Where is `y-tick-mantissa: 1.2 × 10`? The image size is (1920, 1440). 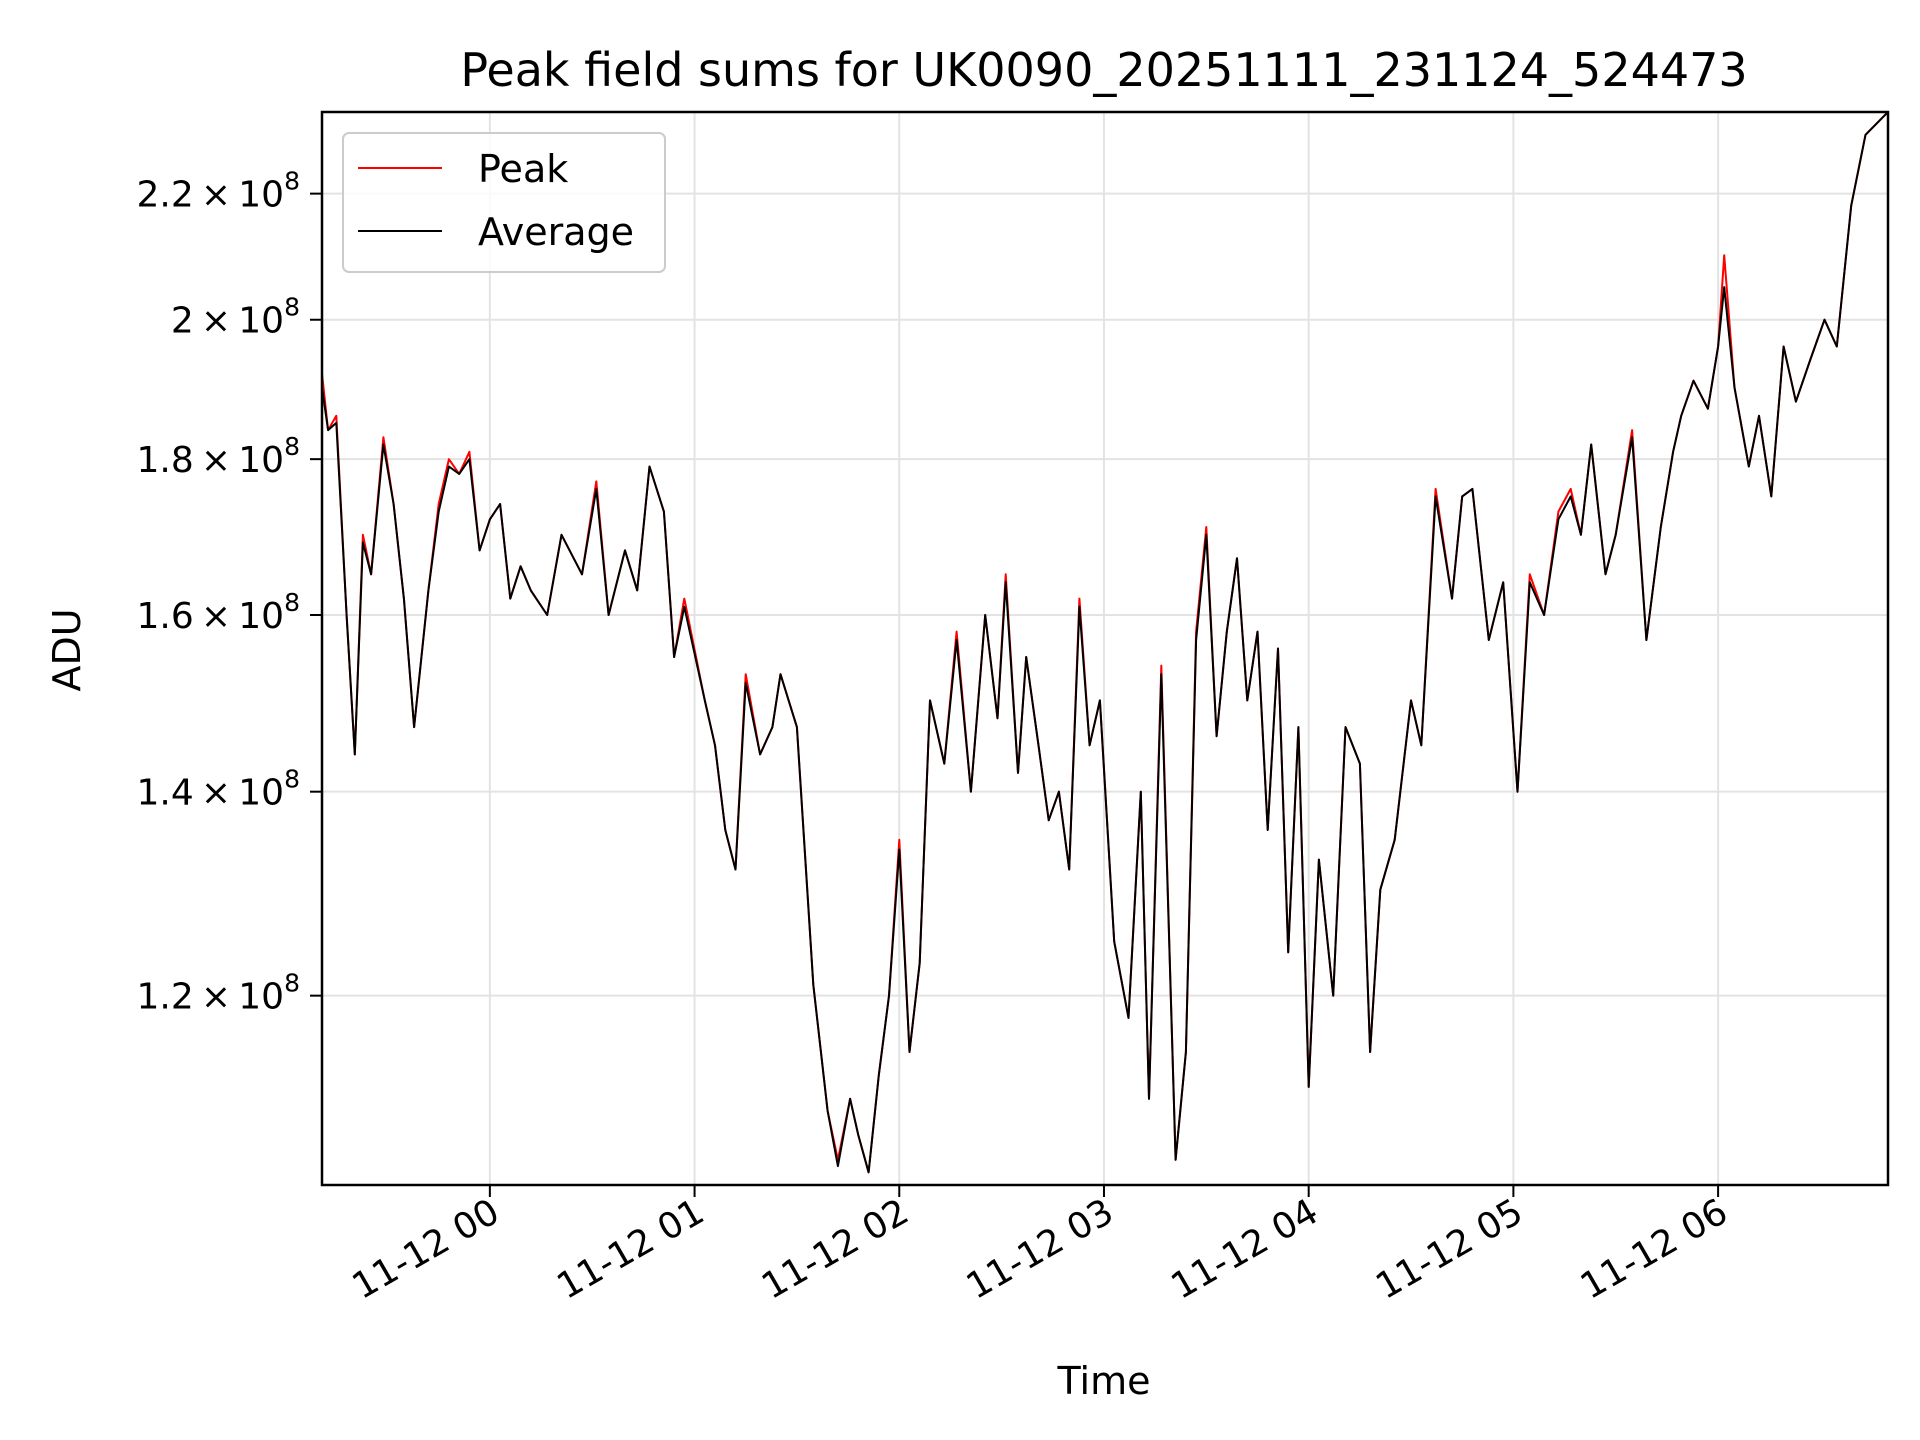 y-tick-mantissa: 1.2 × 10 is located at coordinates (210, 997).